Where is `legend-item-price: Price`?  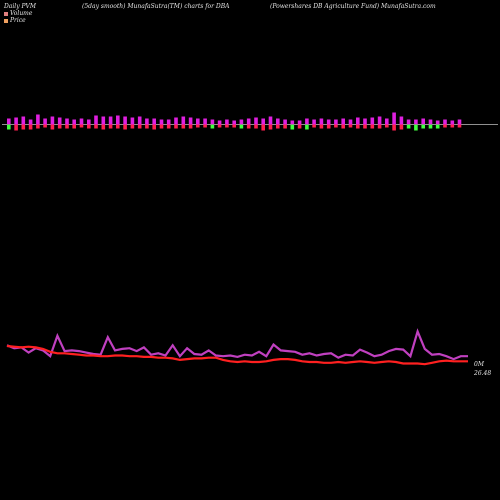 legend-item-price: Price is located at coordinates (15, 20).